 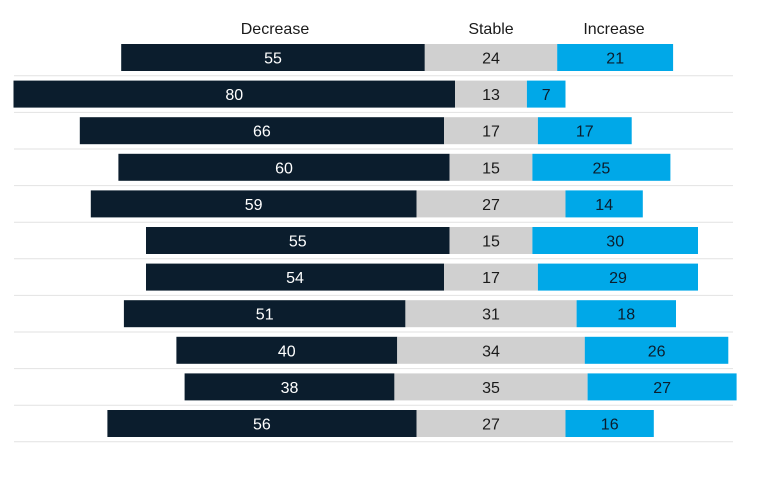 I want to click on legend-decrease: Decrease, so click(x=275, y=29).